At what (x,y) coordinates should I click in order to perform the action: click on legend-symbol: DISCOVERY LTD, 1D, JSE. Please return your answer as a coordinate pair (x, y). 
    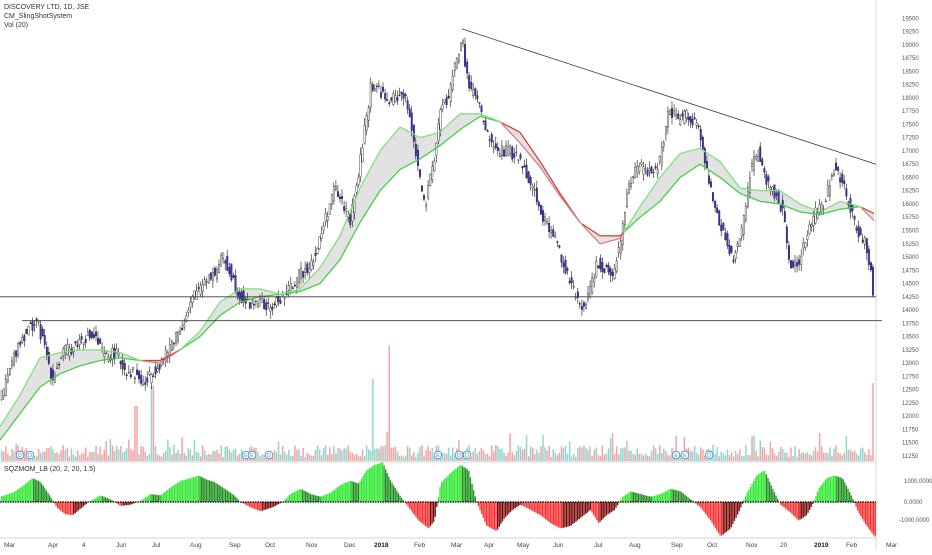
    Looking at the image, I should click on (46, 7).